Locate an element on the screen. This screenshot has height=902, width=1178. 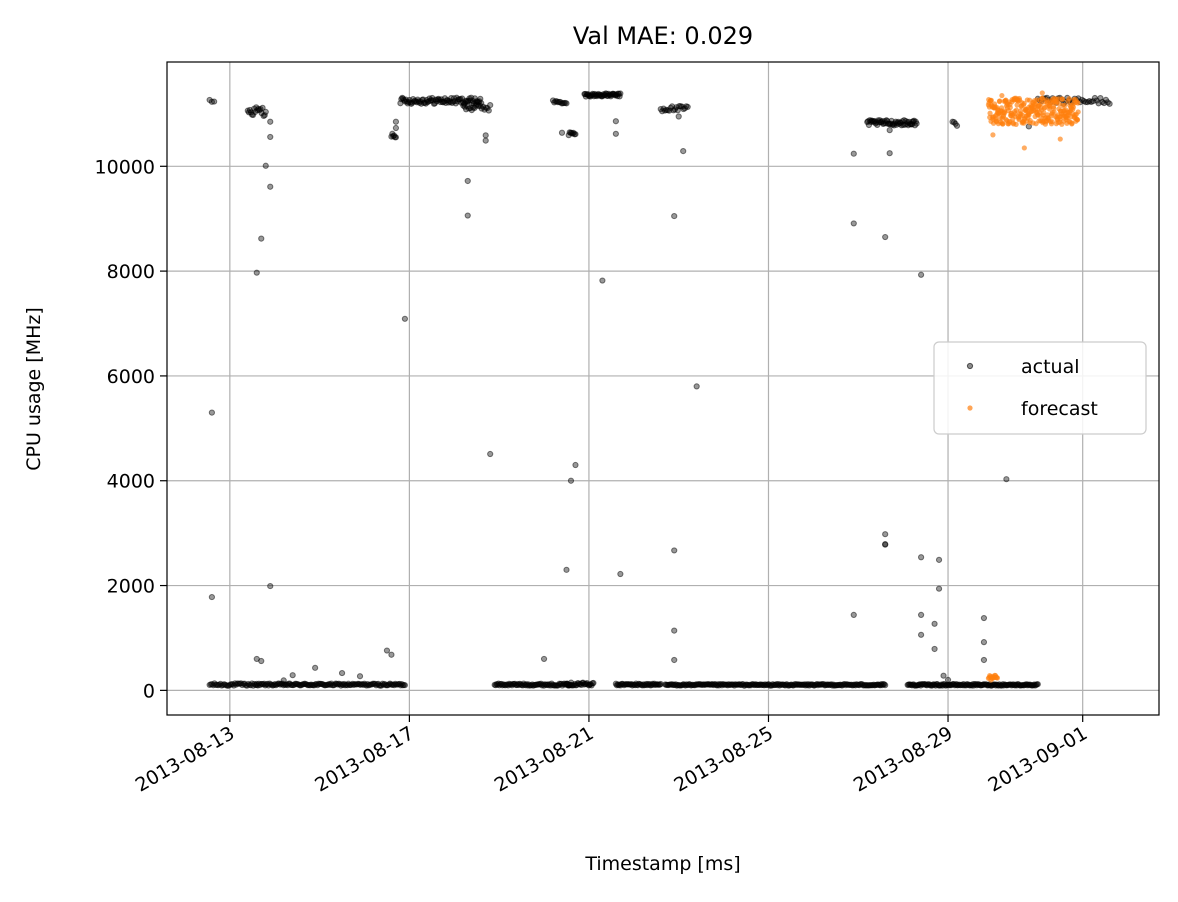
legend-forecast-label: forecast is located at coordinates (1059, 409).